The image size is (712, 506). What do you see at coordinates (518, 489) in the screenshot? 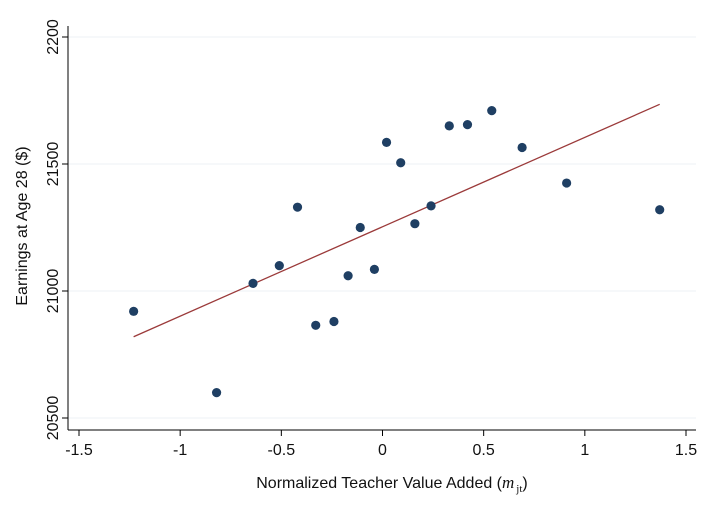
I see `x-axis-title-subscript: jt` at bounding box center [518, 489].